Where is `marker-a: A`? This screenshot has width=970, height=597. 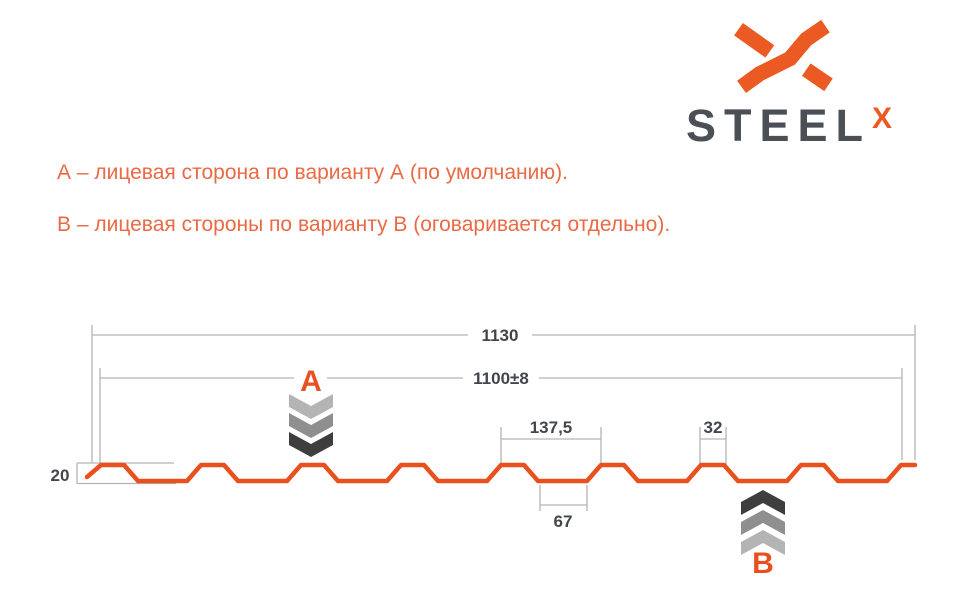
marker-a: A is located at coordinates (311, 411).